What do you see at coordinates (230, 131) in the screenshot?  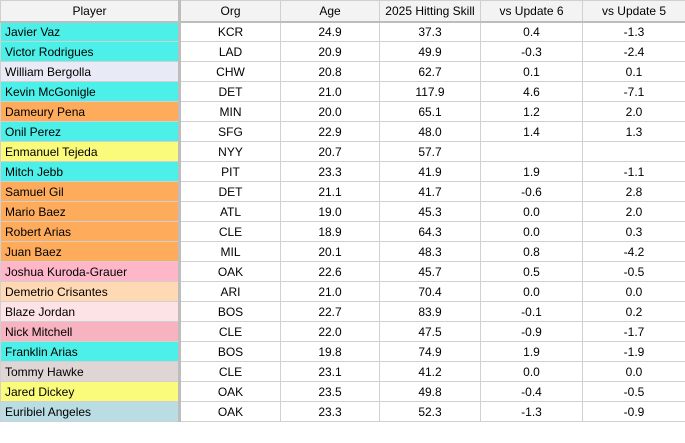 I see `cell-org: SFG` at bounding box center [230, 131].